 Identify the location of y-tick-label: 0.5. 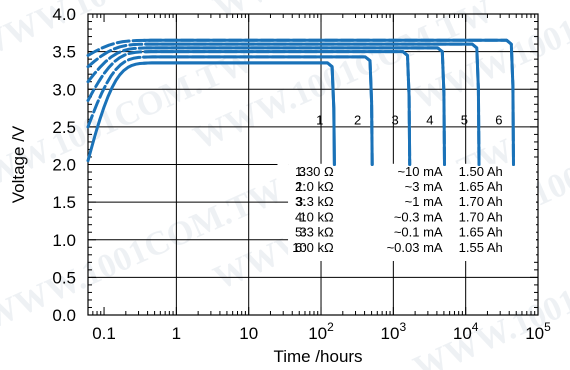
(64, 277).